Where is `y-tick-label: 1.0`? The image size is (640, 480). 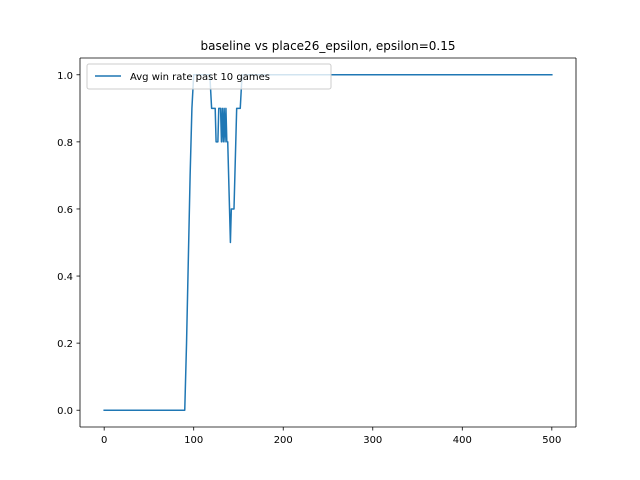 y-tick-label: 1.0 is located at coordinates (65, 76).